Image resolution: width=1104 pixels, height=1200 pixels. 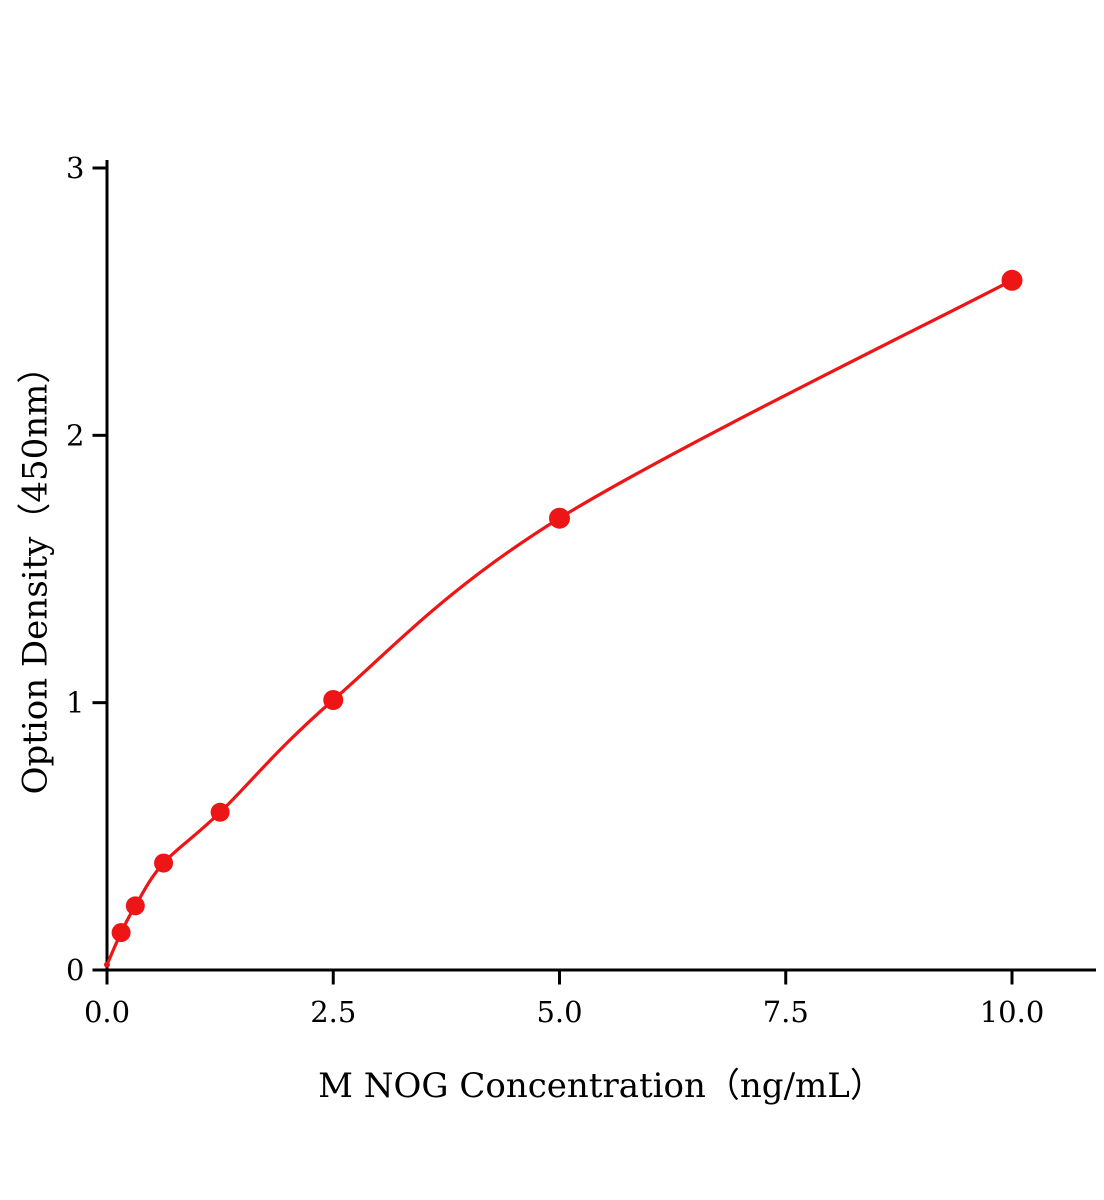 What do you see at coordinates (75, 970) in the screenshot?
I see `svg-text: 0` at bounding box center [75, 970].